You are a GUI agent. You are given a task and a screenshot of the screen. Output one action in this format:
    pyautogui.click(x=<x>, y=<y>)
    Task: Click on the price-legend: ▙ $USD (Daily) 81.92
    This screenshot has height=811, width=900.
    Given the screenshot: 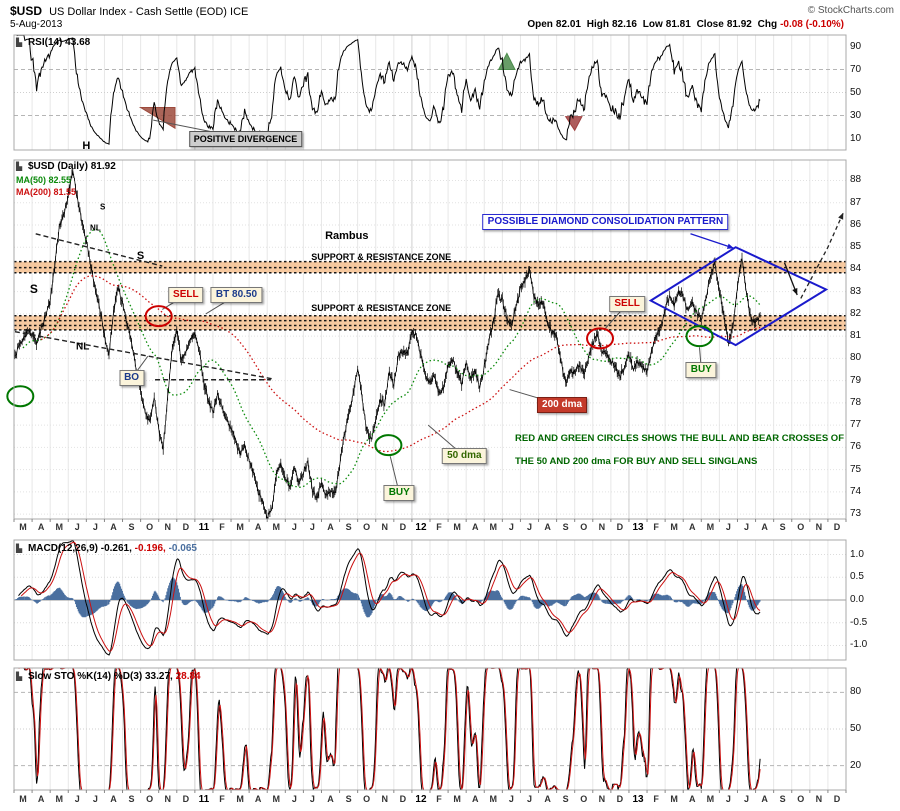 What is the action you would take?
    pyautogui.click(x=66, y=166)
    